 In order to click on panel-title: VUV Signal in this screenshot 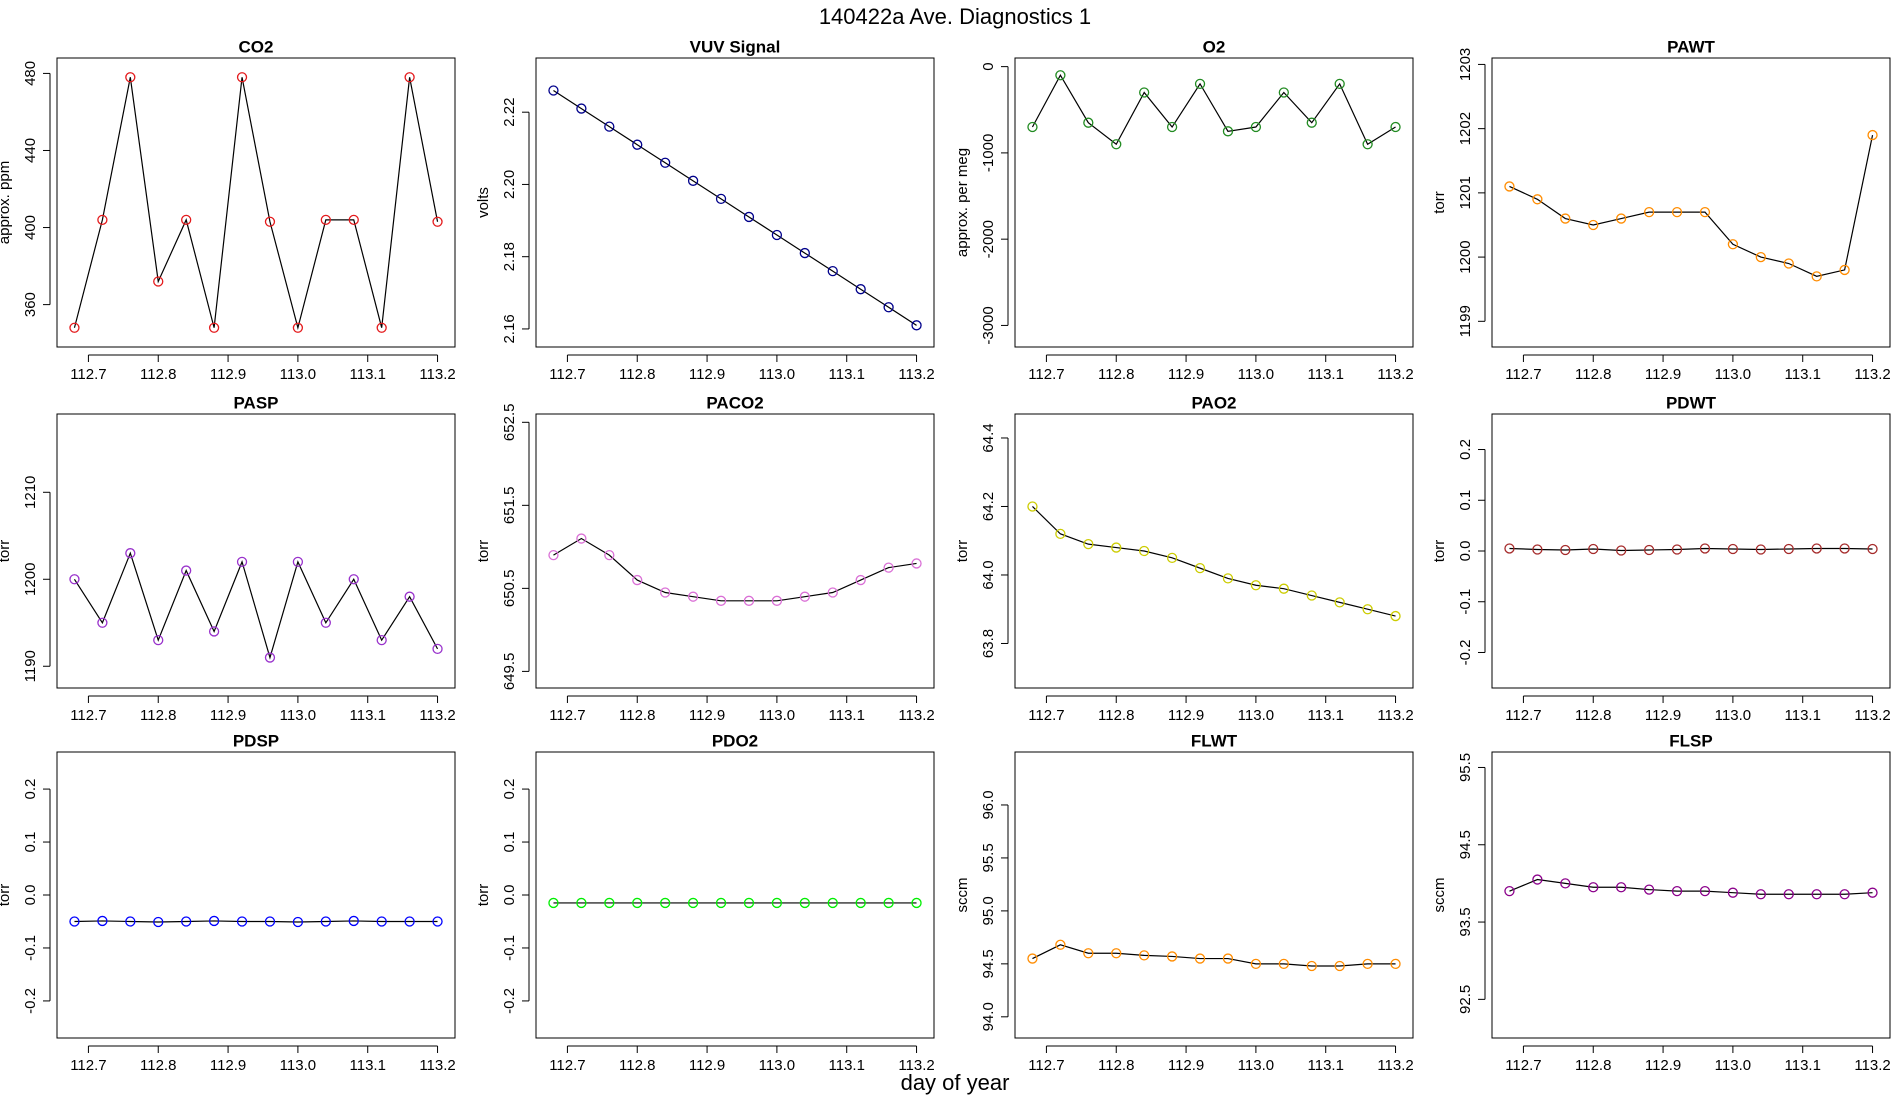, I will do `click(735, 46)`.